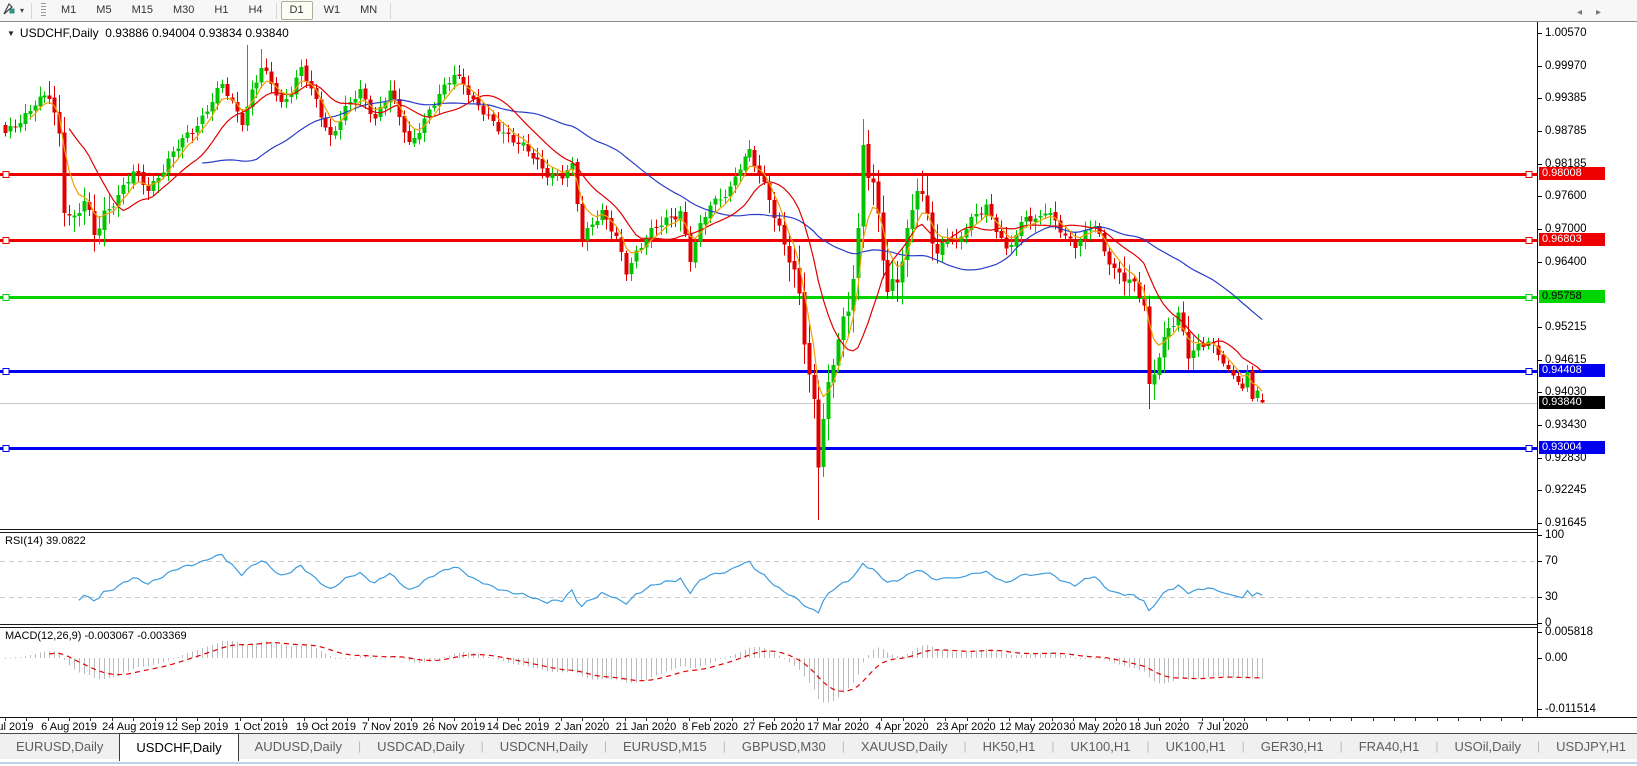 The image size is (1637, 766). What do you see at coordinates (1572, 447) in the screenshot?
I see `level-price-tag: 0.93004` at bounding box center [1572, 447].